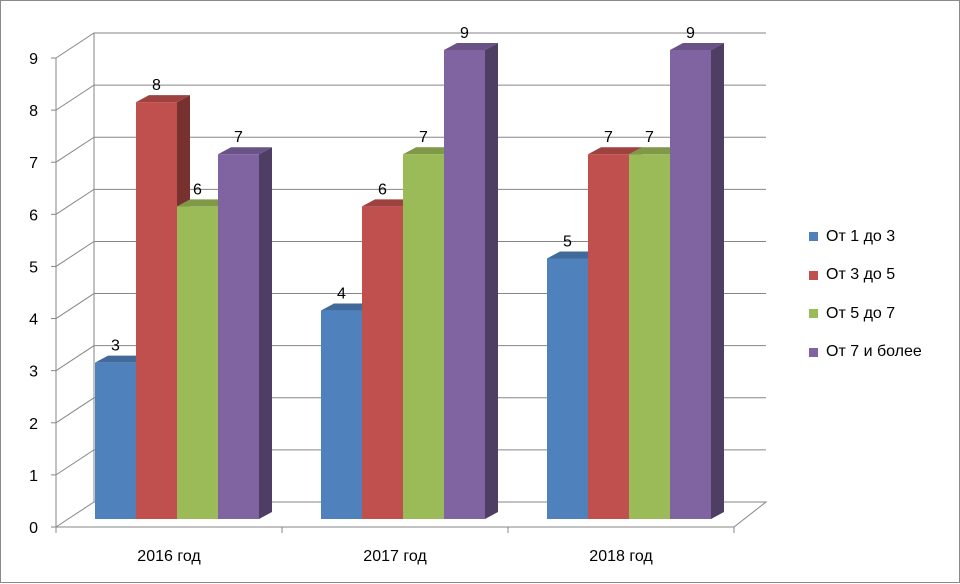 Image resolution: width=960 pixels, height=584 pixels. Describe the element at coordinates (33, 111) in the screenshot. I see `y-tick-label: 8` at that location.